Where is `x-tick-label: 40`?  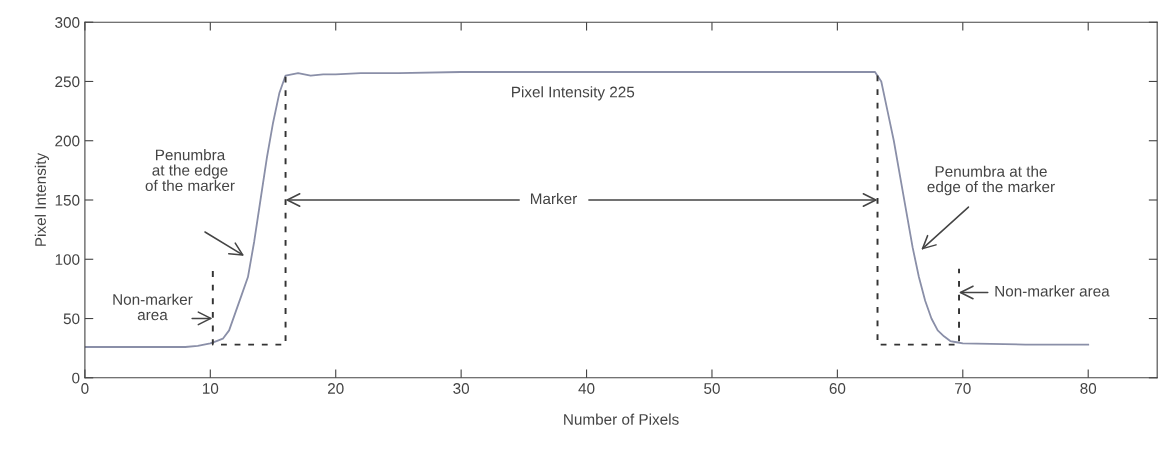
x-tick-label: 40 is located at coordinates (586, 388).